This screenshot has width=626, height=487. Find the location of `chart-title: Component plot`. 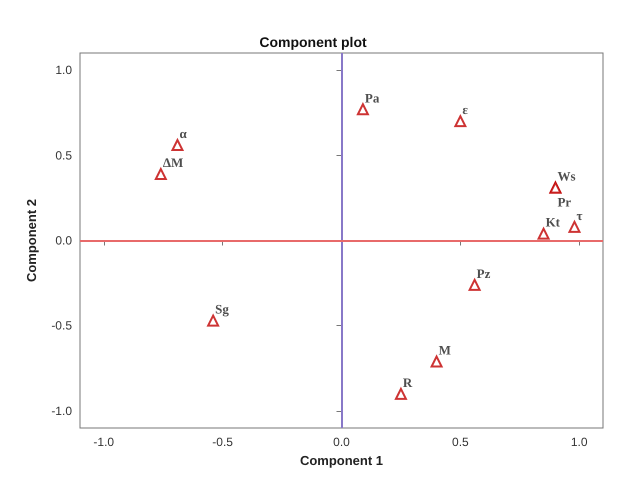

chart-title: Component plot is located at coordinates (313, 42).